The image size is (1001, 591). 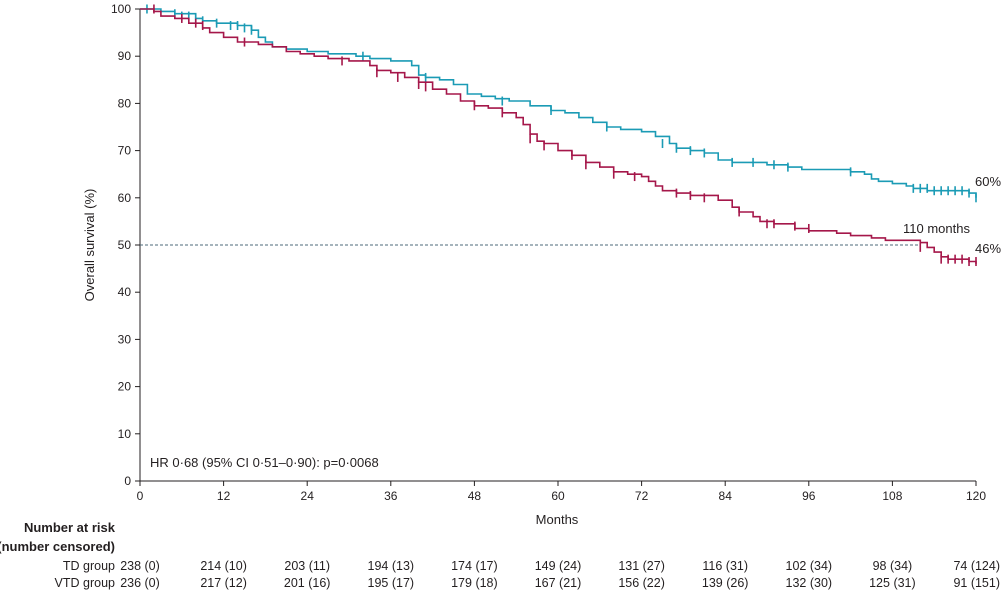 I want to click on y-tick-label: 60, so click(x=125, y=198).